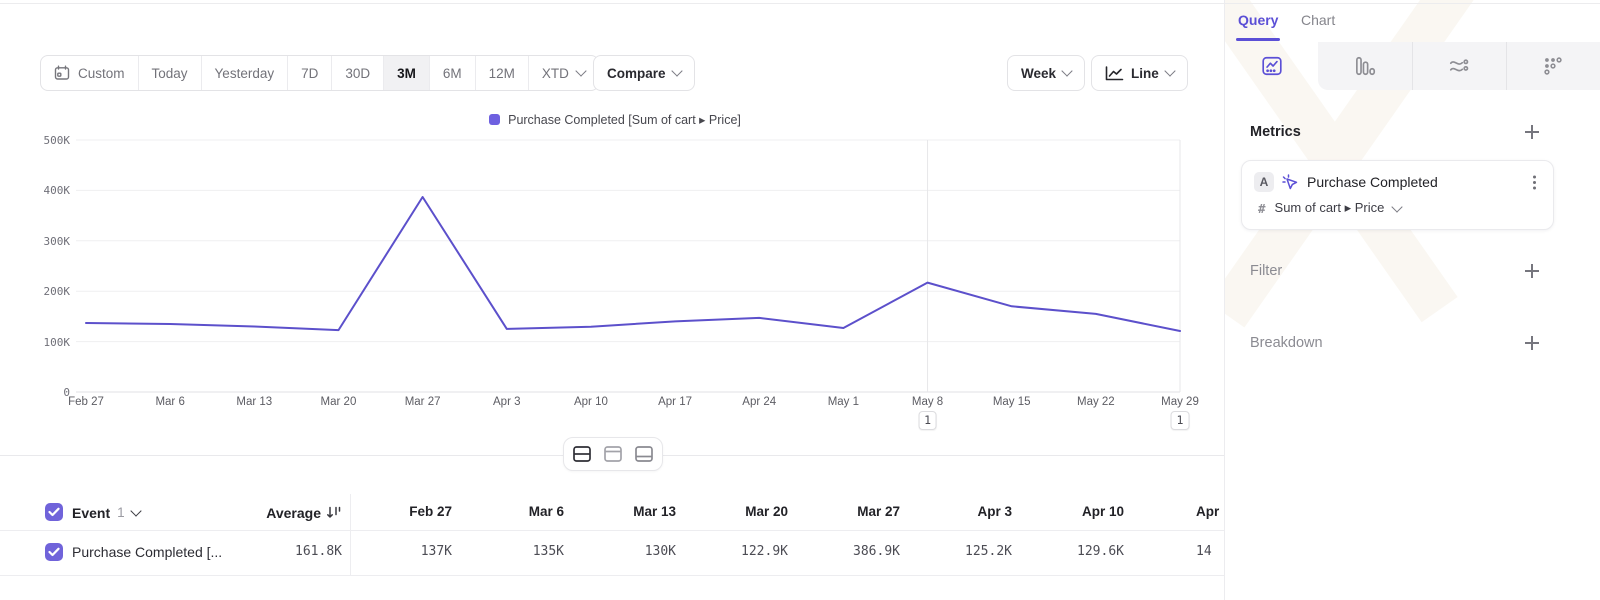 This screenshot has height=600, width=1600. What do you see at coordinates (675, 402) in the screenshot?
I see `x-axis-tick: Apr 17` at bounding box center [675, 402].